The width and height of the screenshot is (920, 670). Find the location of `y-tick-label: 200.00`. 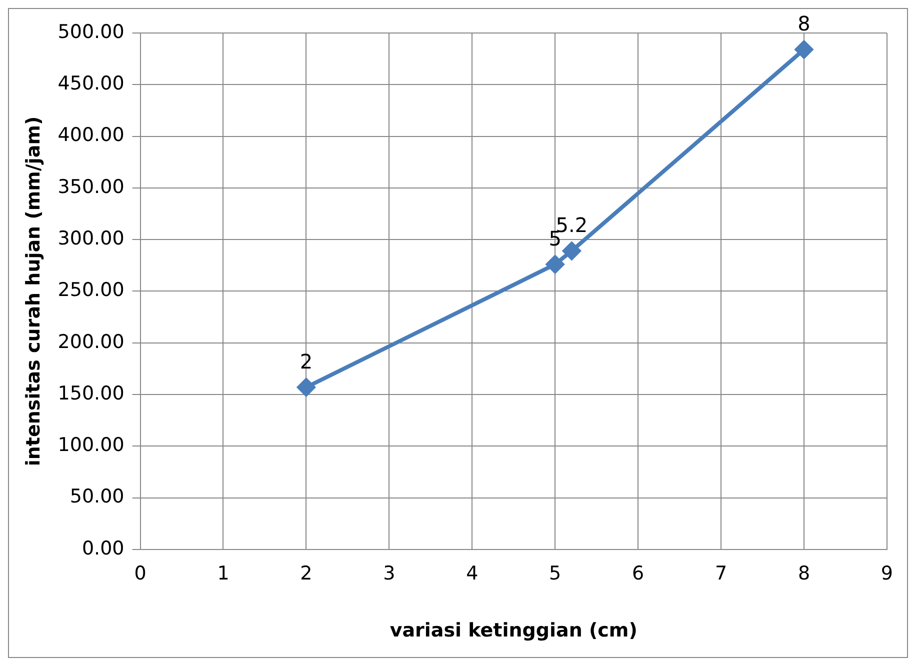

y-tick-label: 200.00 is located at coordinates (91, 341).